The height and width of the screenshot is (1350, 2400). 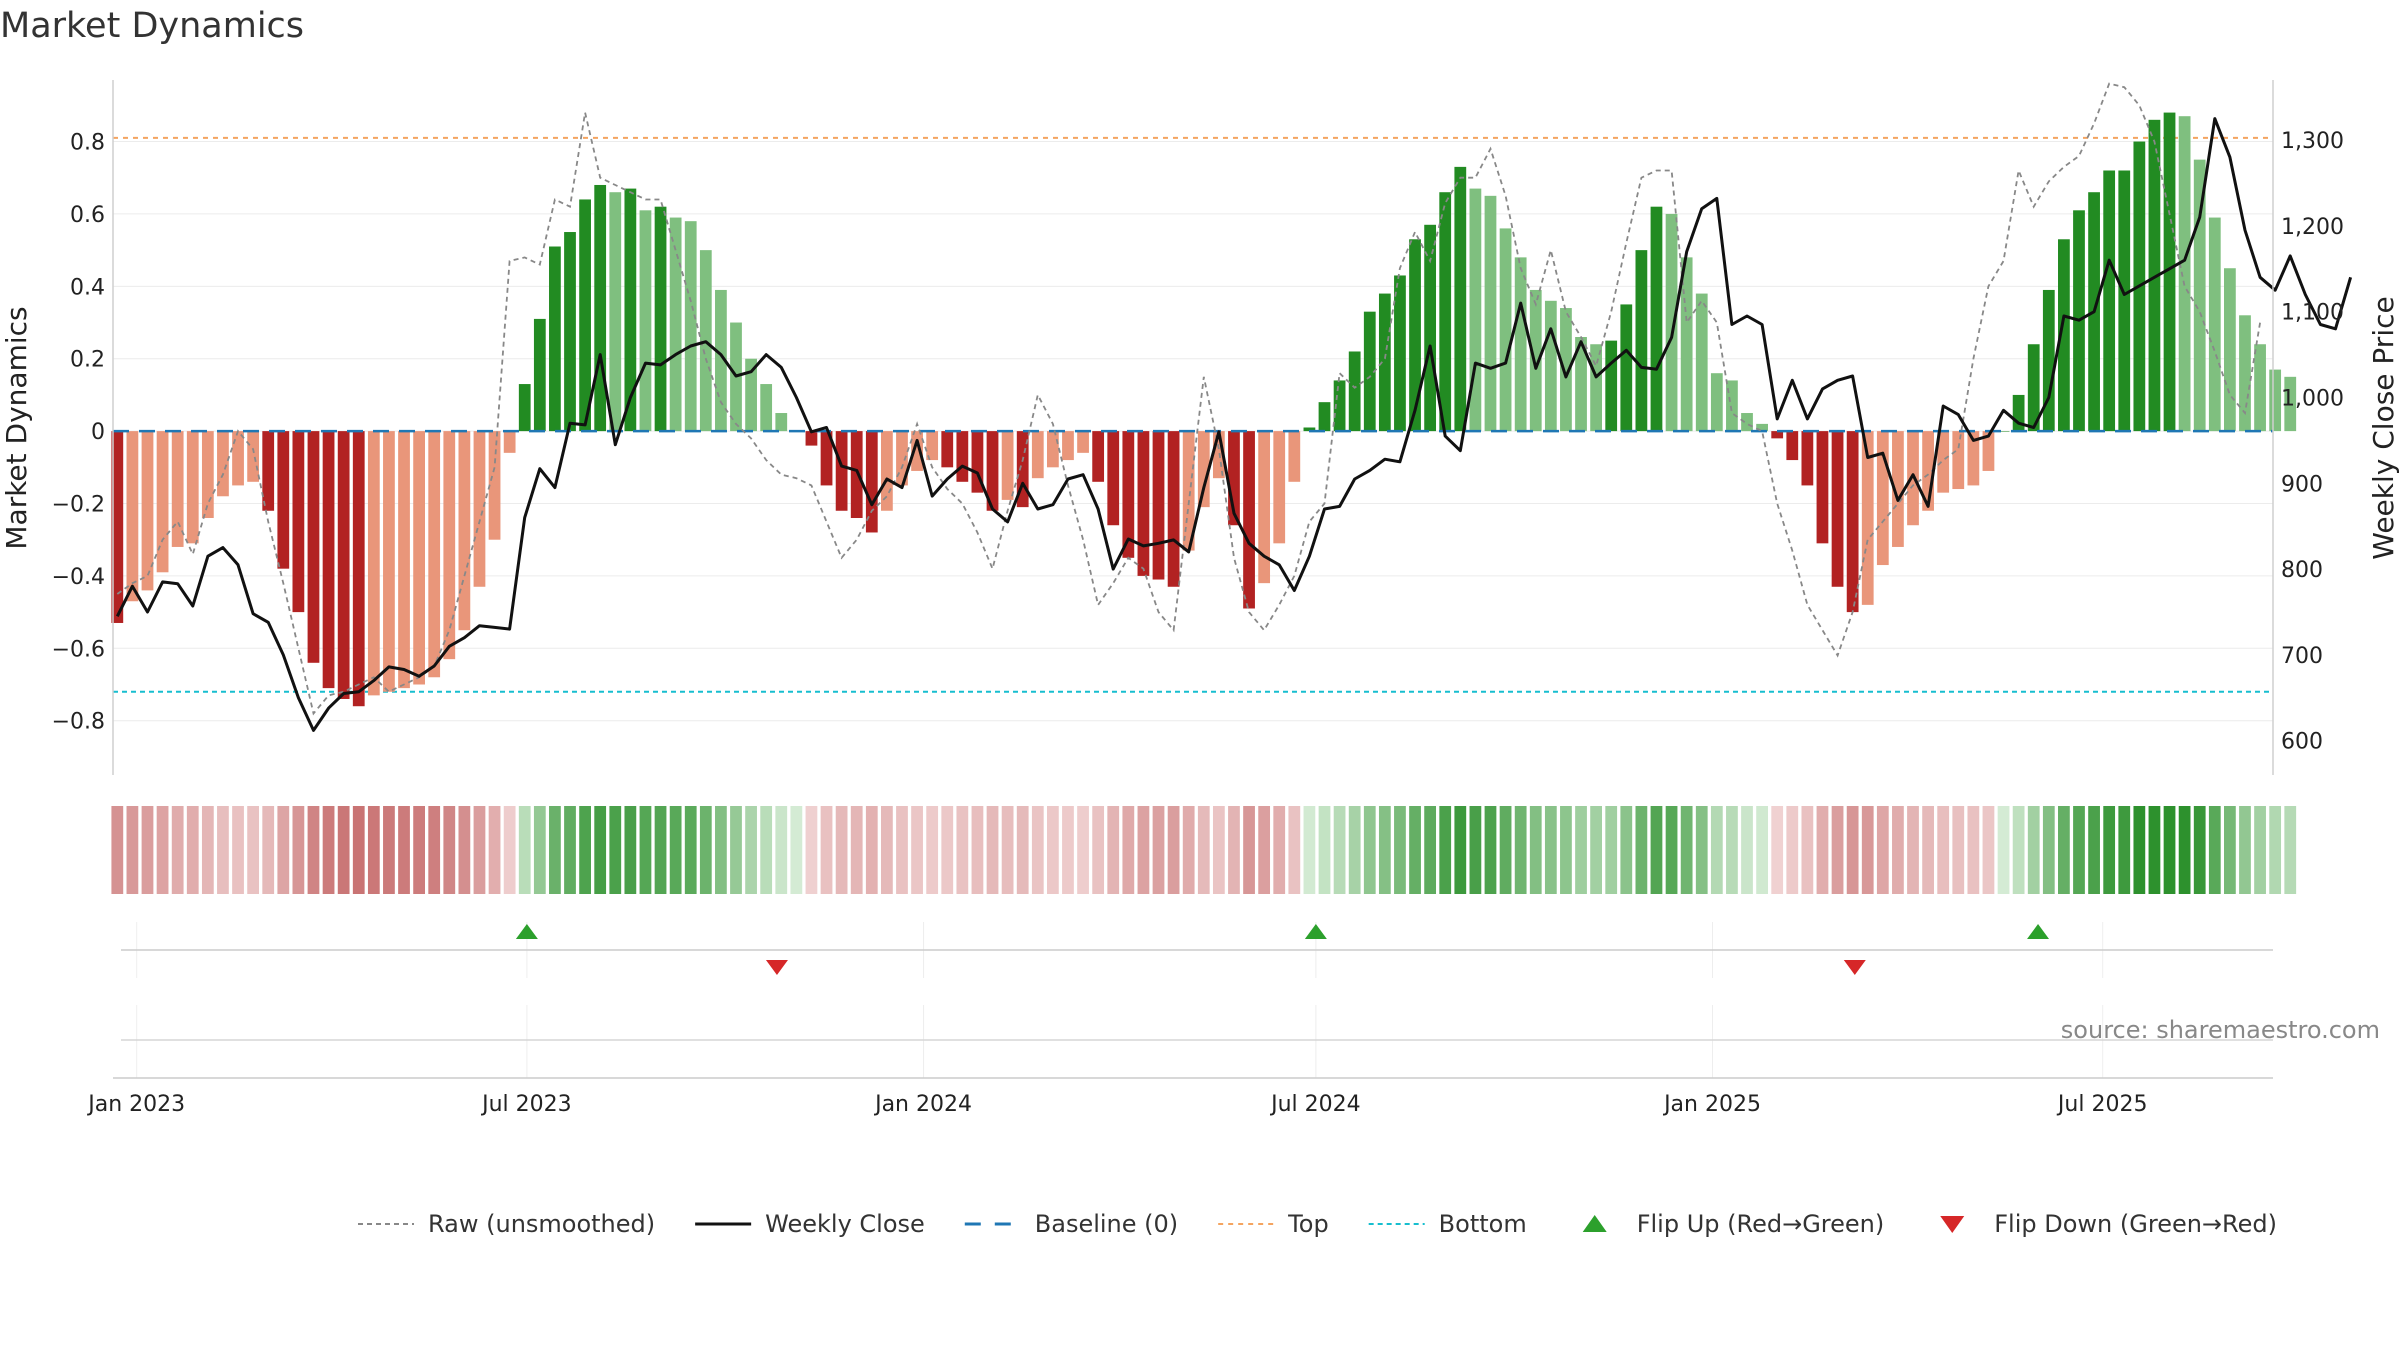 I want to click on legend-item: Bottom, so click(x=1447, y=1224).